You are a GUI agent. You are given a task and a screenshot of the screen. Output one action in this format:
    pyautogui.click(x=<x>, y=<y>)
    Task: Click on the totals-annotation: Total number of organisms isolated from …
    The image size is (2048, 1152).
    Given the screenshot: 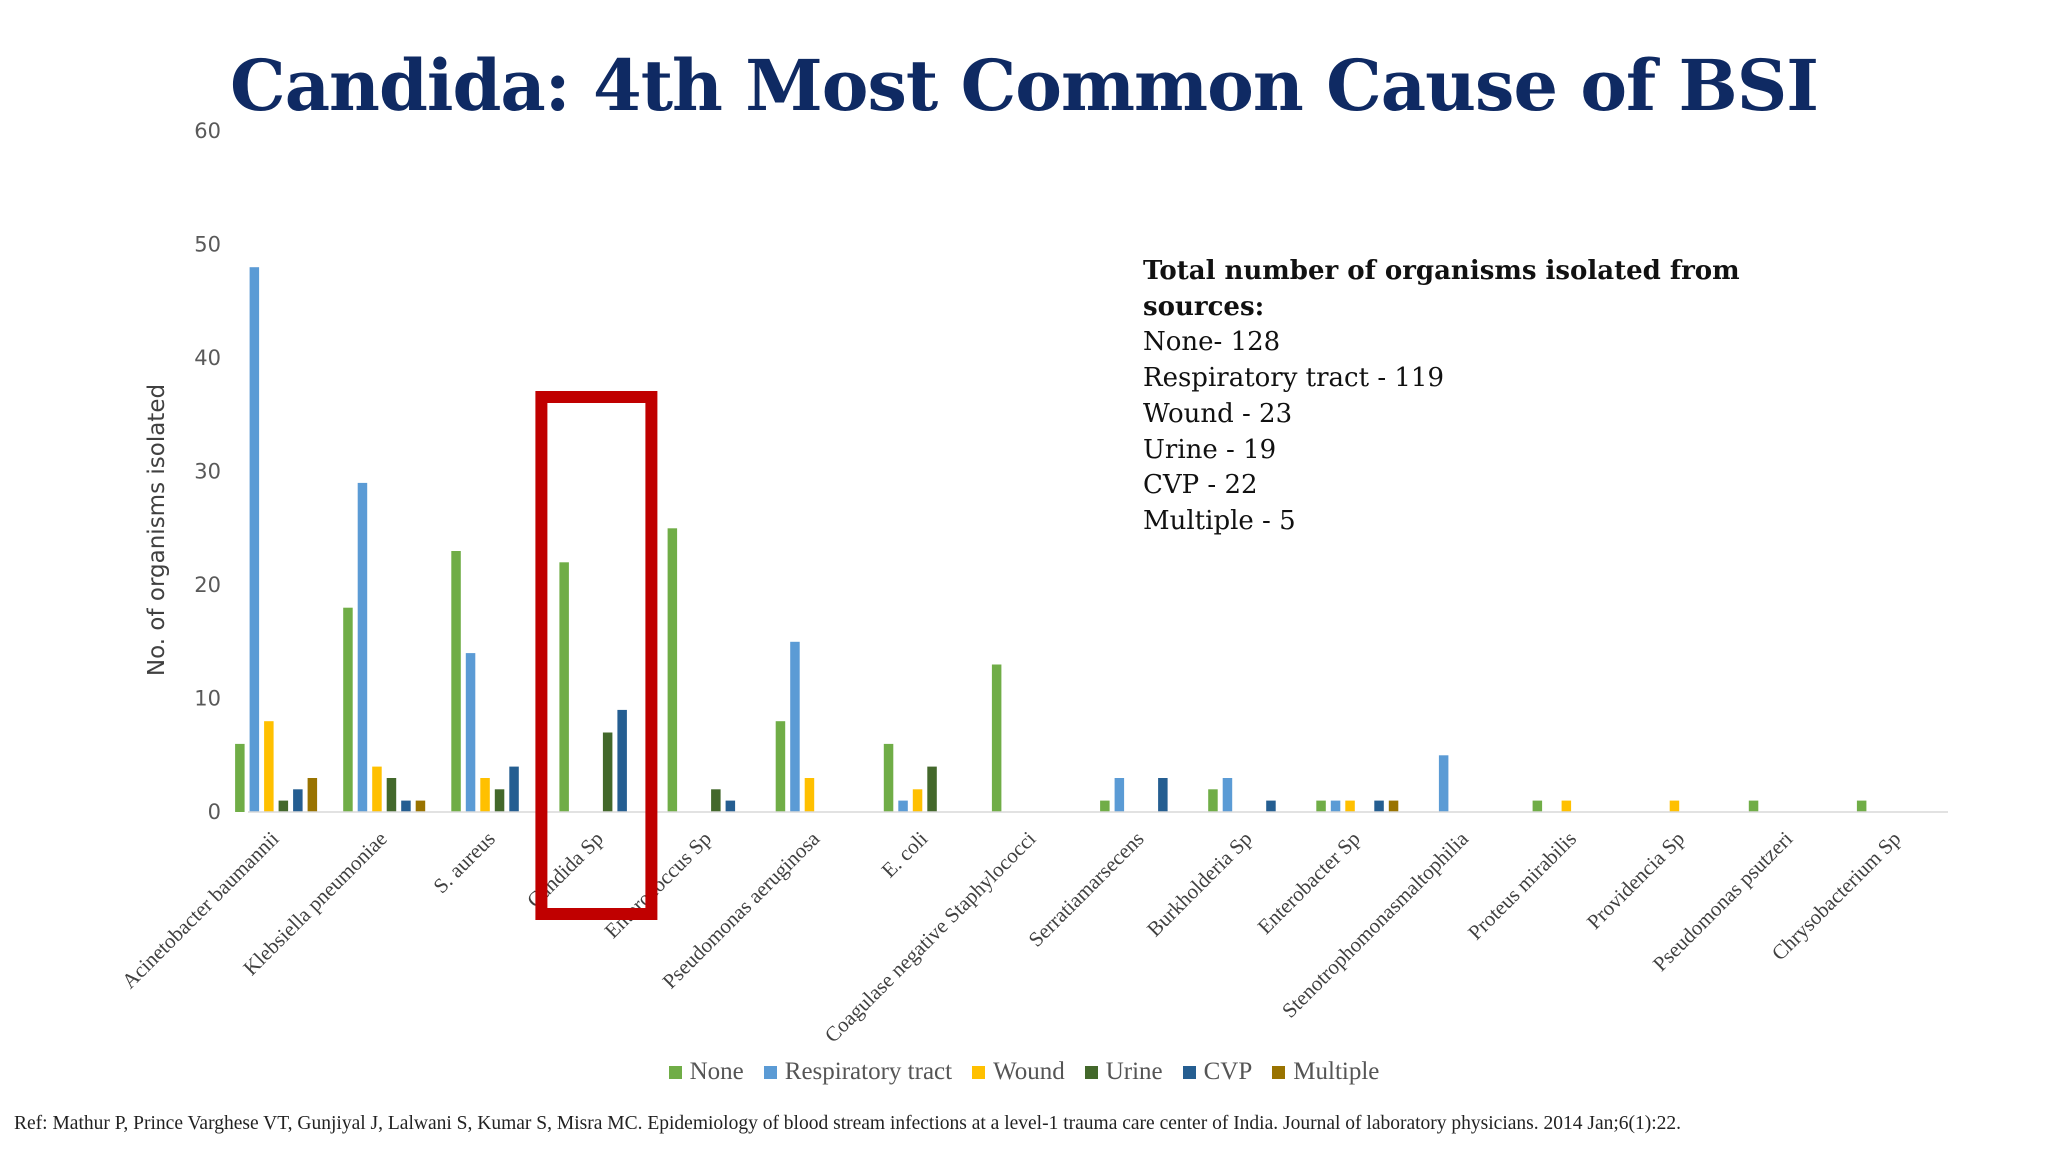 What is the action you would take?
    pyautogui.click(x=1453, y=397)
    